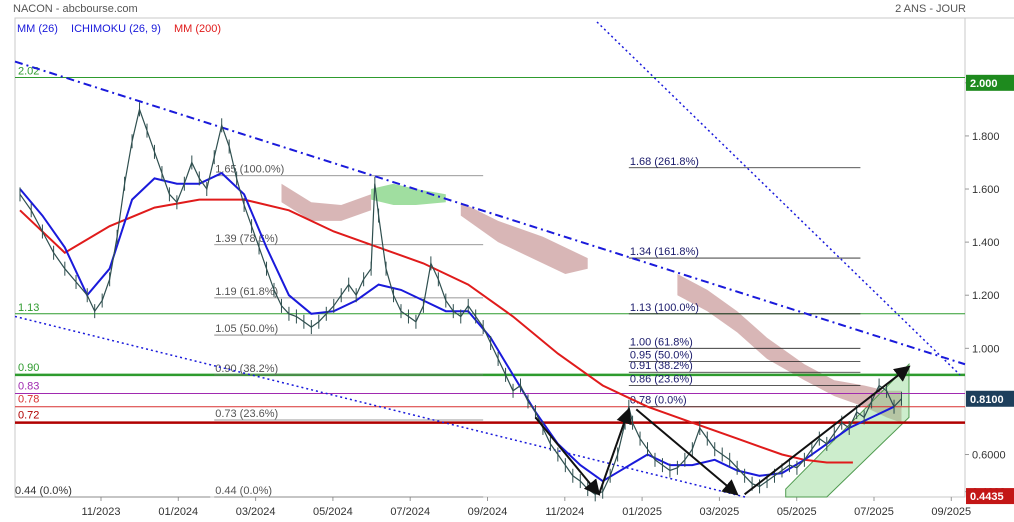 The image size is (1014, 522). I want to click on legend-mm200: MM (200), so click(197, 29).